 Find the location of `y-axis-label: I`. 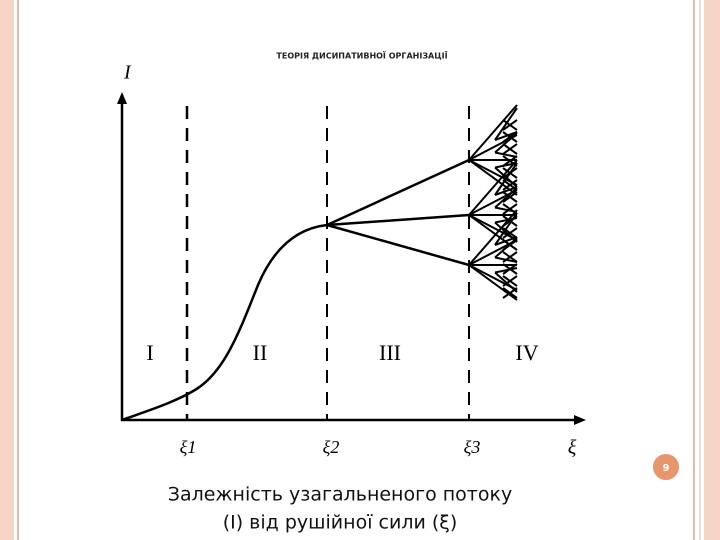

y-axis-label: I is located at coordinates (127, 73).